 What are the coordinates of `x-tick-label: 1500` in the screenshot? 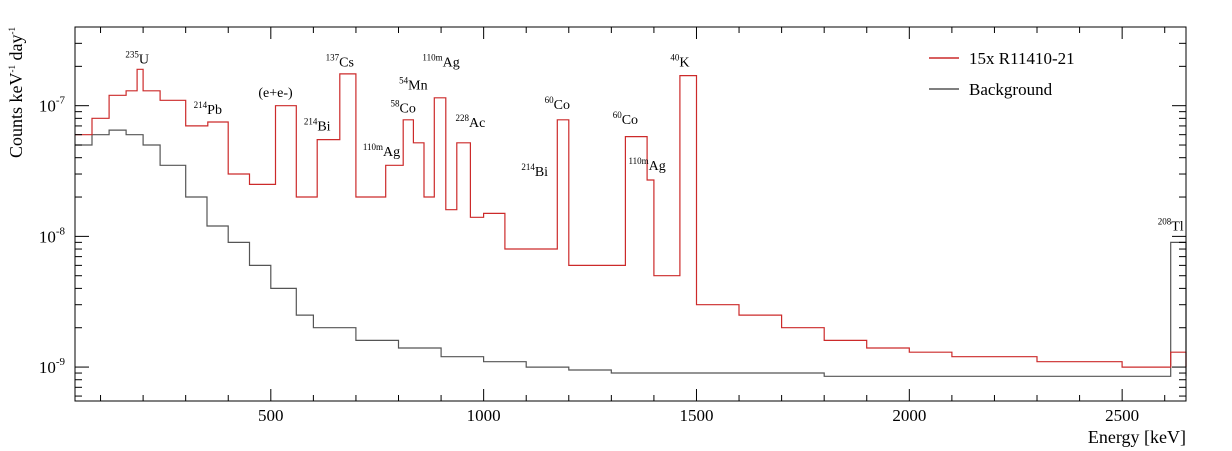 It's located at (696, 415).